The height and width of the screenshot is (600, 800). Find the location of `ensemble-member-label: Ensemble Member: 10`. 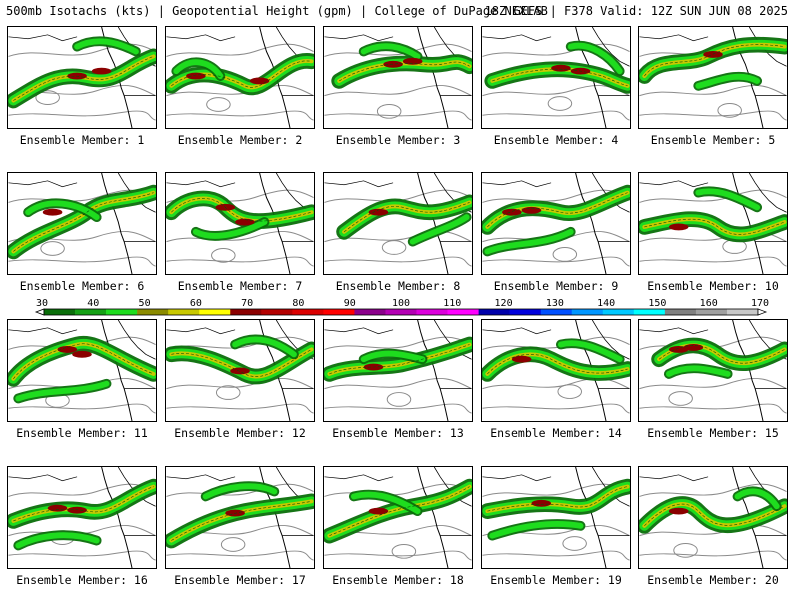

ensemble-member-label: Ensemble Member: 10 is located at coordinates (713, 286).